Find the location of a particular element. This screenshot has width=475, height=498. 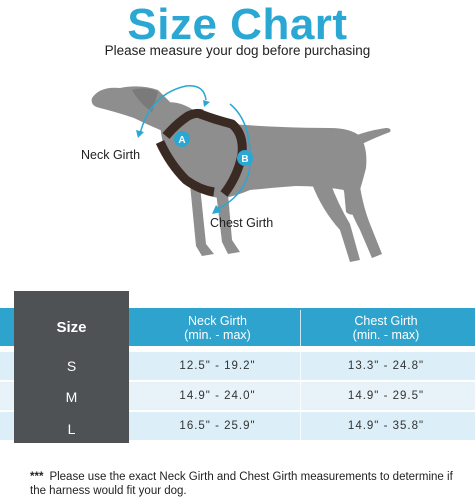

dog-back-leg-left is located at coordinates (336, 222).